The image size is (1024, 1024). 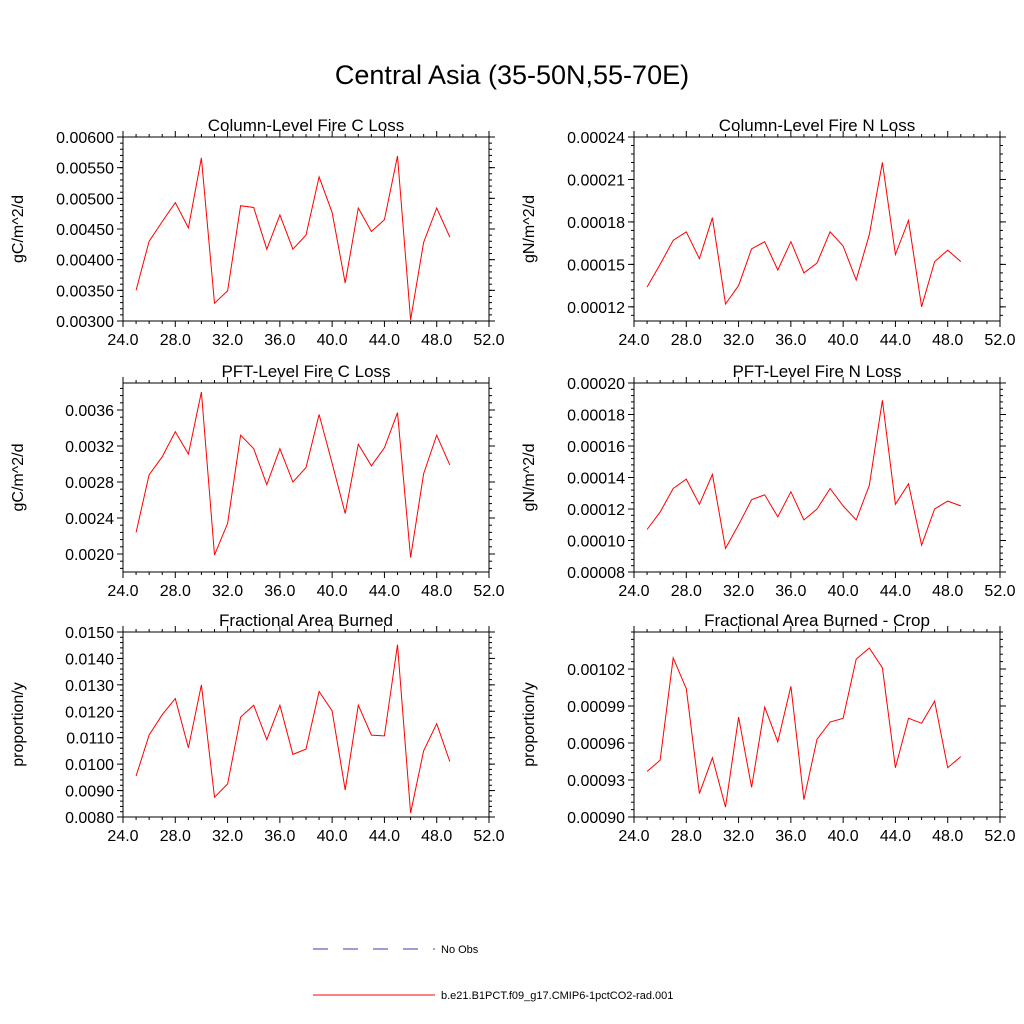 What do you see at coordinates (306, 125) in the screenshot?
I see `chart-title: Column-Level Fire C Loss` at bounding box center [306, 125].